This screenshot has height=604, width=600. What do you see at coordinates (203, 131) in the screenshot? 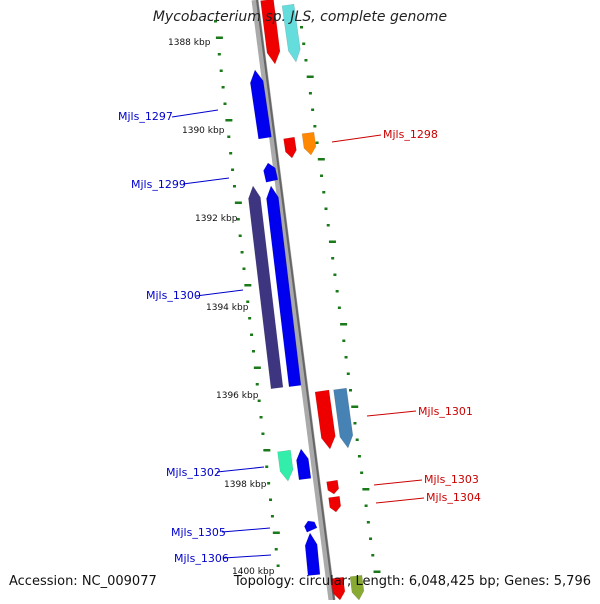
I see `scale-label-1390: 1390 kbp` at bounding box center [203, 131].